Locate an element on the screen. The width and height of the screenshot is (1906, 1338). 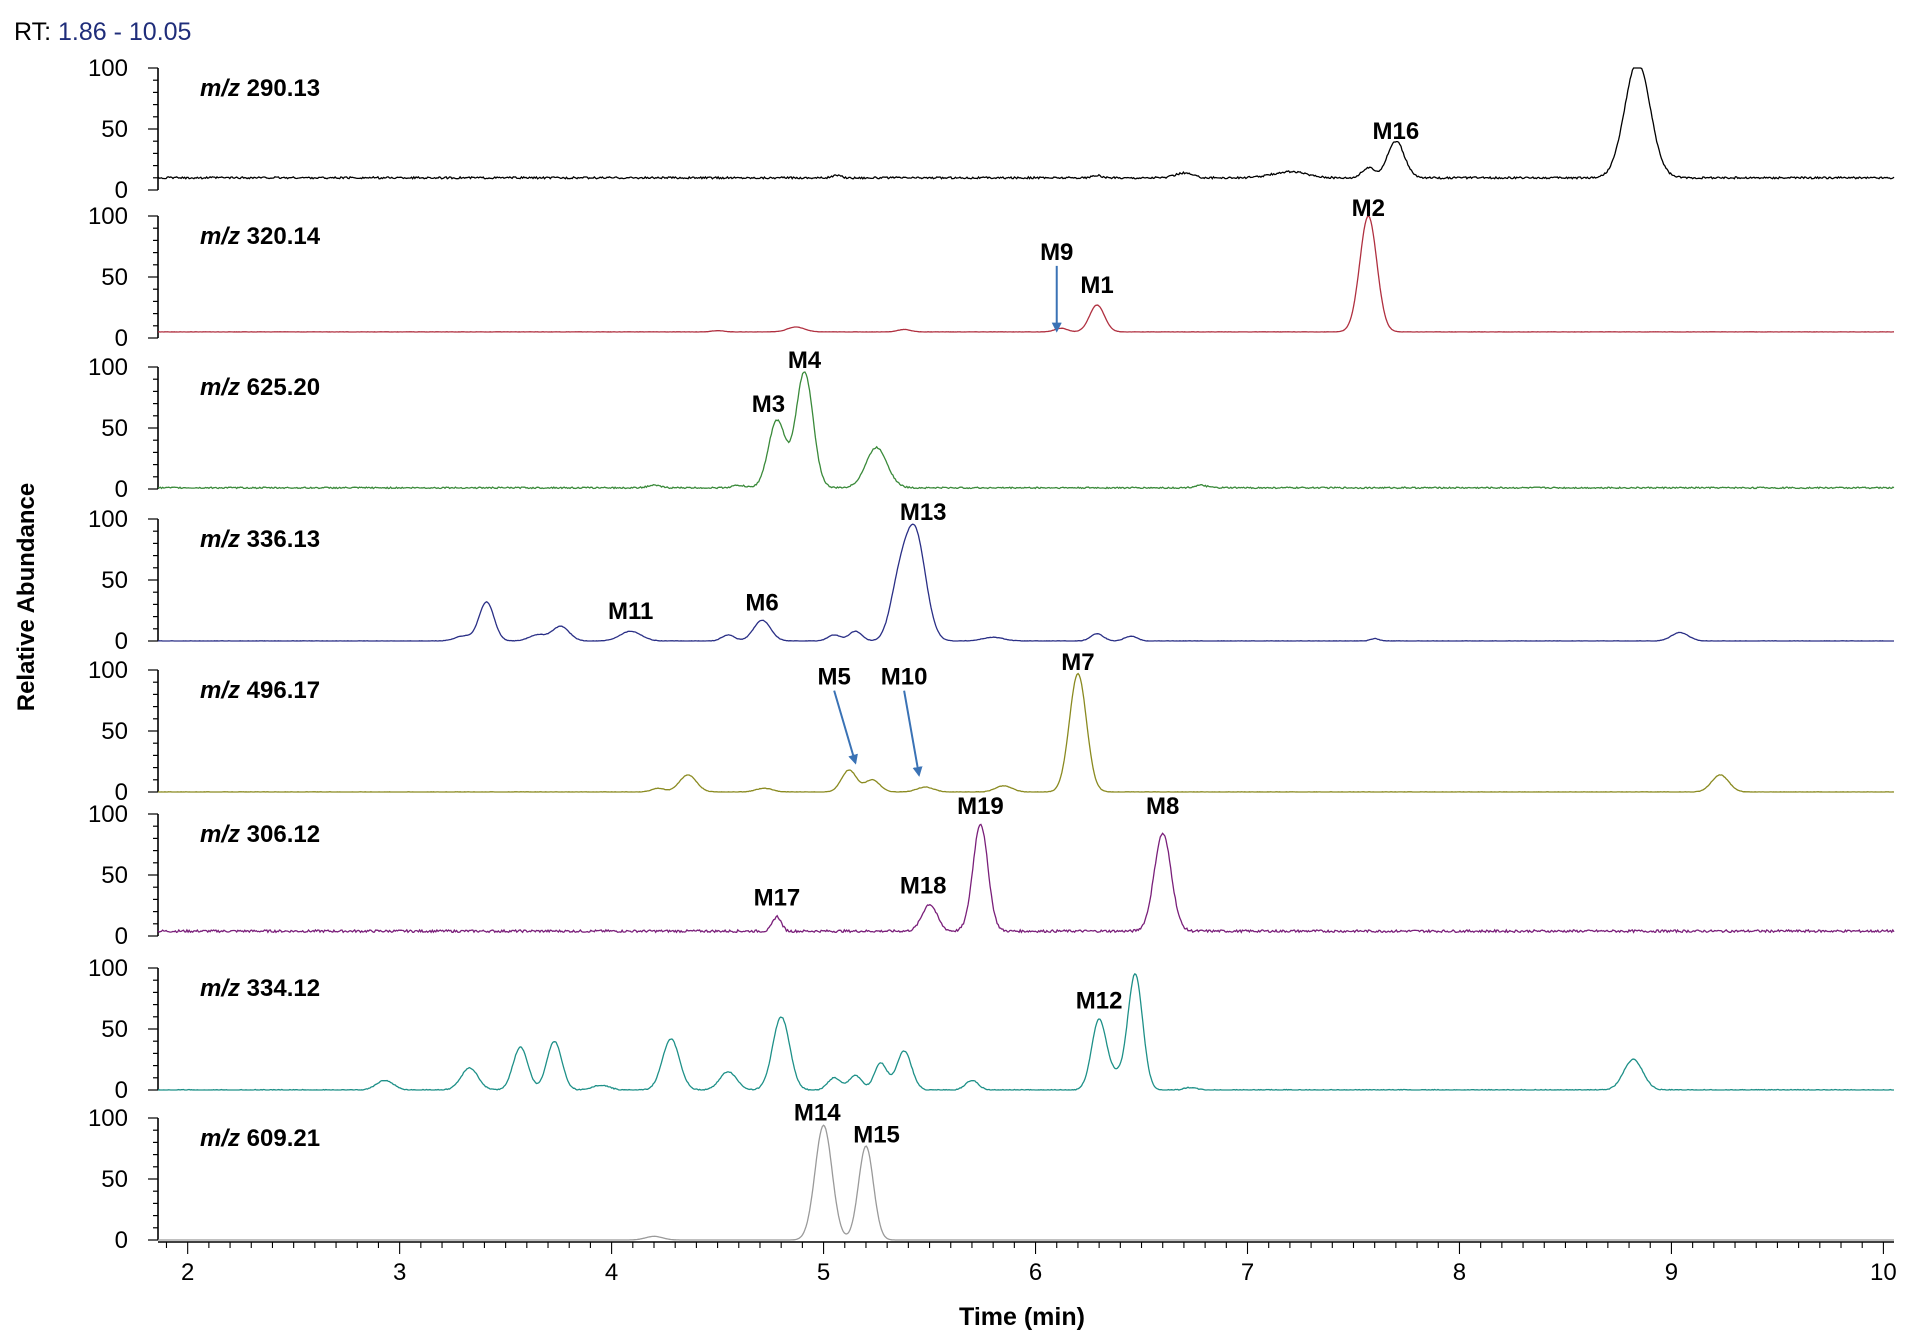
y-axis-title: Relative Abundance is located at coordinates (26, 597).